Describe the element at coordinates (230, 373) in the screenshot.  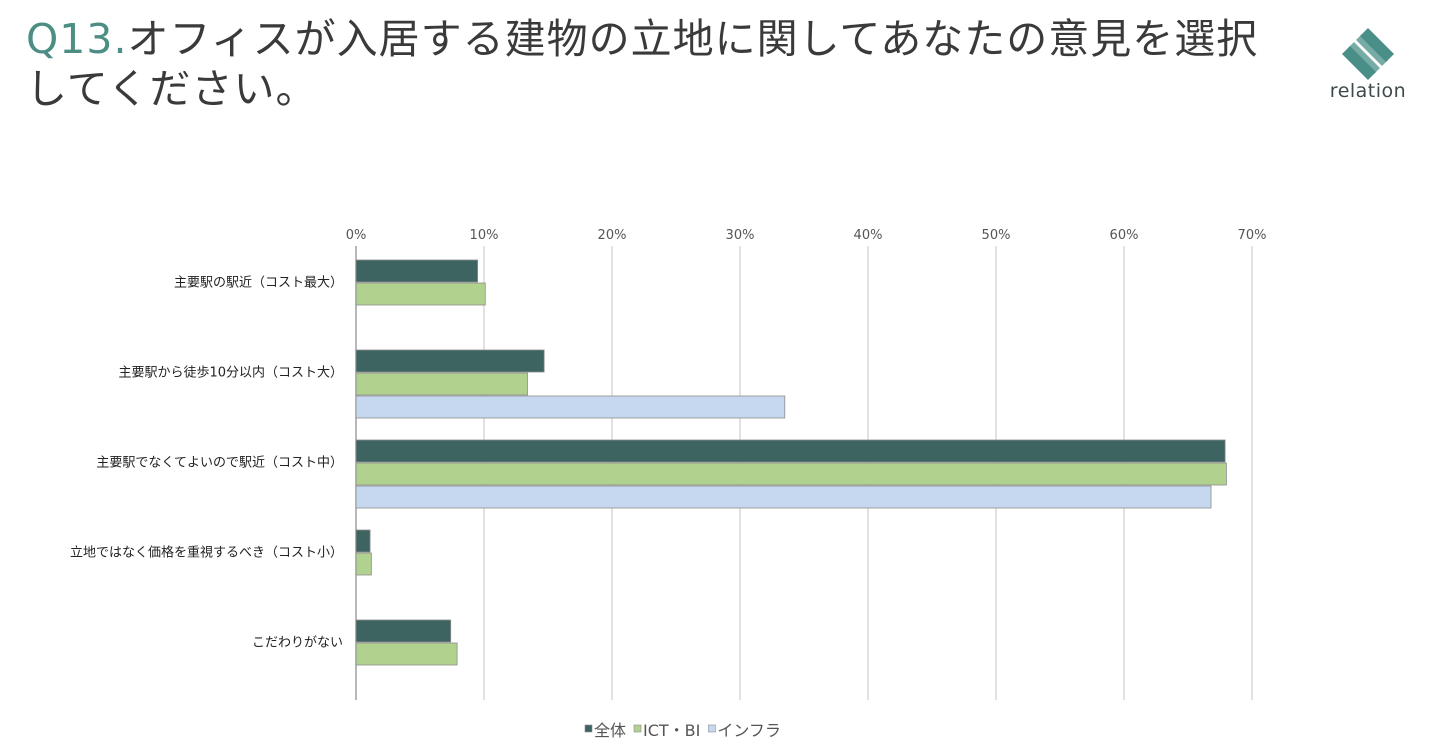
I see `category-label: 主要駅から徒歩10分以内（コスト大）` at that location.